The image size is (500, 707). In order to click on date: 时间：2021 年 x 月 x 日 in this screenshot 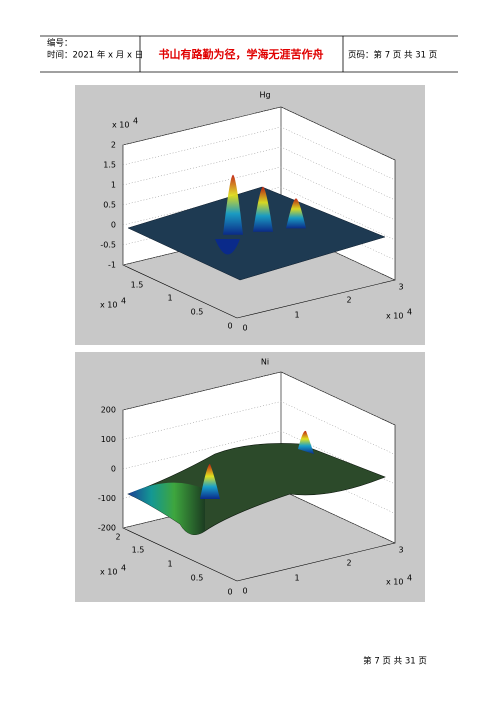, I will do `click(95, 55)`.